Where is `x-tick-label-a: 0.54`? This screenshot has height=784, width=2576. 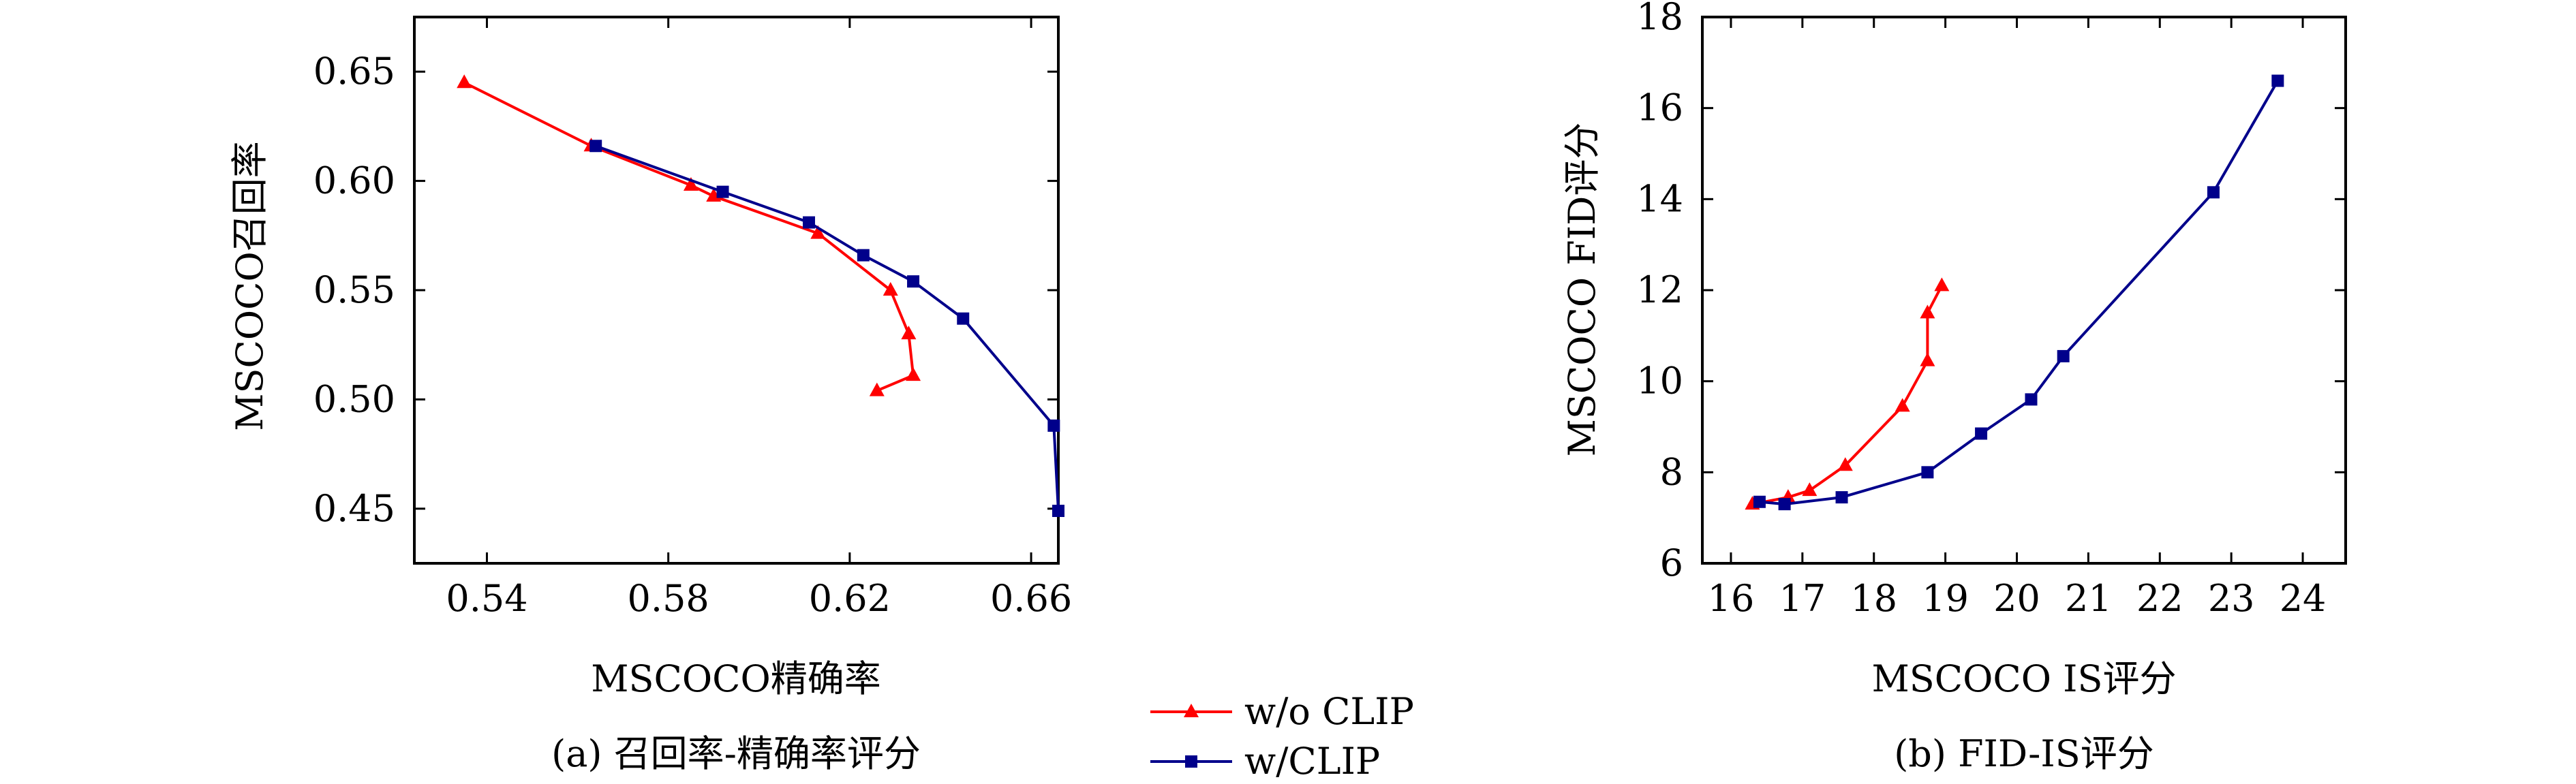
x-tick-label-a: 0.54 is located at coordinates (486, 598).